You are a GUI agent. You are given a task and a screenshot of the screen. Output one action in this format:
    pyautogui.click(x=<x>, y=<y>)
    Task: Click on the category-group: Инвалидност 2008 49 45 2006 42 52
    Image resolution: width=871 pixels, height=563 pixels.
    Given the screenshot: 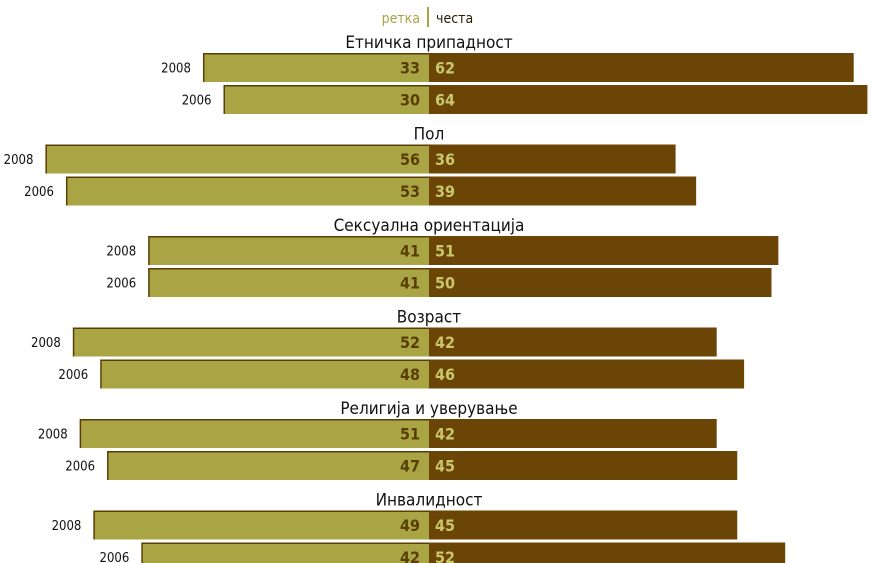 What is the action you would take?
    pyautogui.click(x=419, y=527)
    